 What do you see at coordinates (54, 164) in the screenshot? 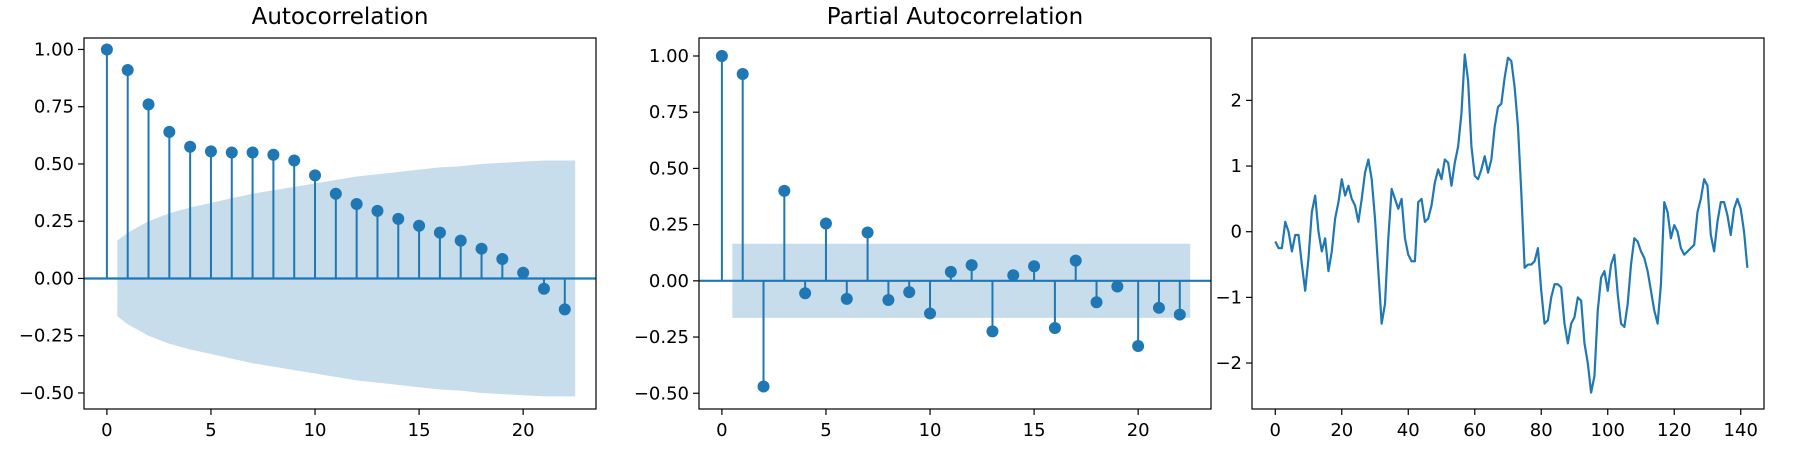
I see `acf-ytick-label: 0.50` at bounding box center [54, 164].